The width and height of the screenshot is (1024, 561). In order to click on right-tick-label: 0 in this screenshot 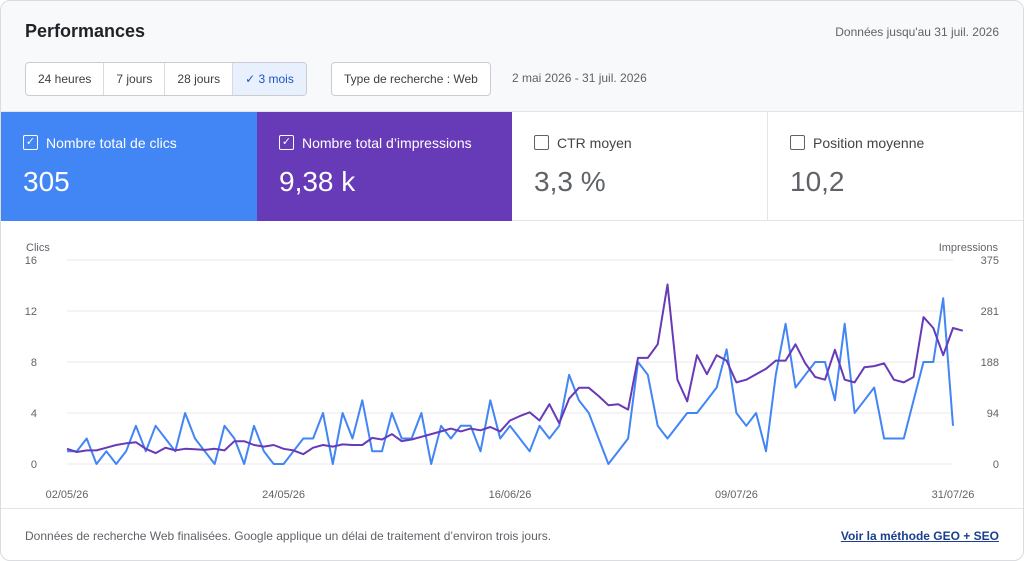, I will do `click(996, 465)`.